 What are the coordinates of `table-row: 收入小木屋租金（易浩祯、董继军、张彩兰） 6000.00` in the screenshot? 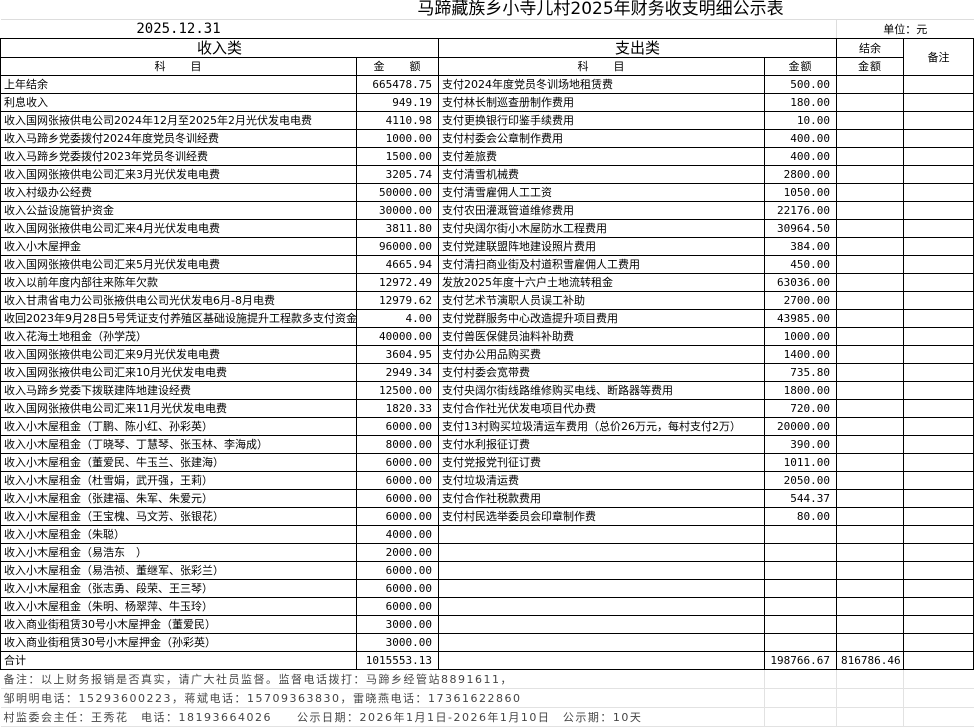 It's located at (487, 570).